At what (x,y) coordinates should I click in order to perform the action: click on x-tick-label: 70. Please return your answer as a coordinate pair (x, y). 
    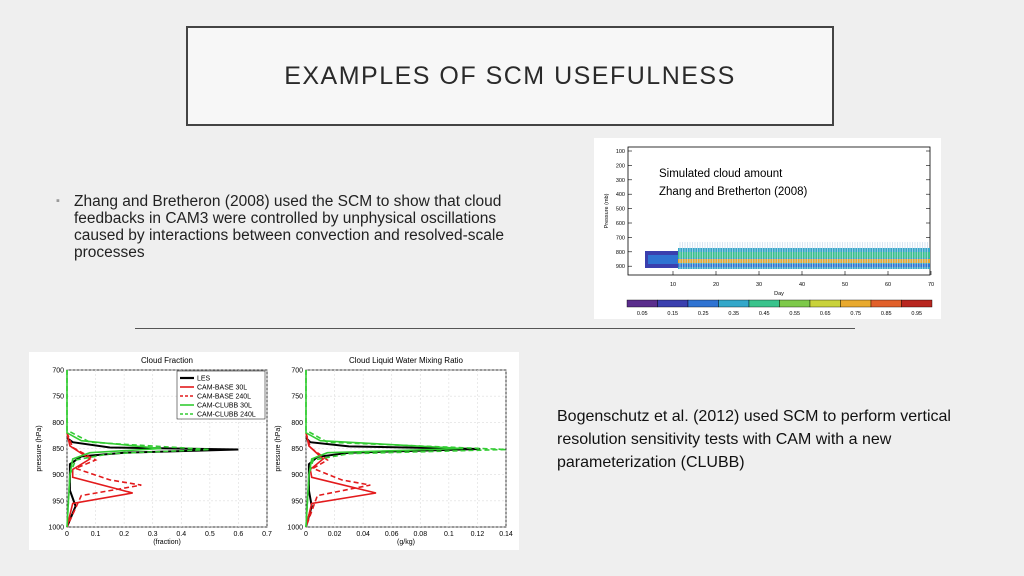
    Looking at the image, I should click on (931, 285).